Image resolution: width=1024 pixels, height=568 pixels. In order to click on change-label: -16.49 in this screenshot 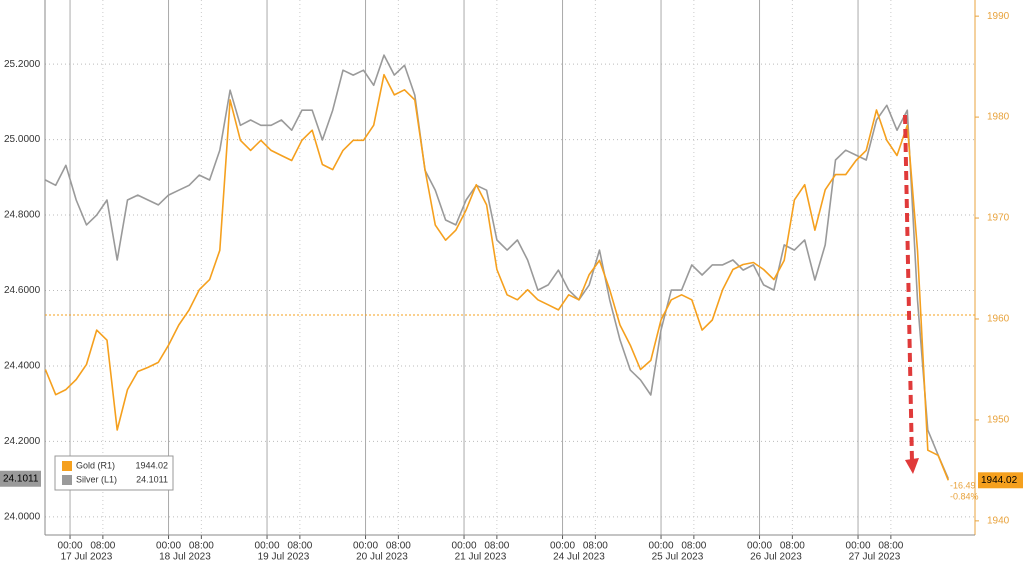, I will do `click(963, 486)`.